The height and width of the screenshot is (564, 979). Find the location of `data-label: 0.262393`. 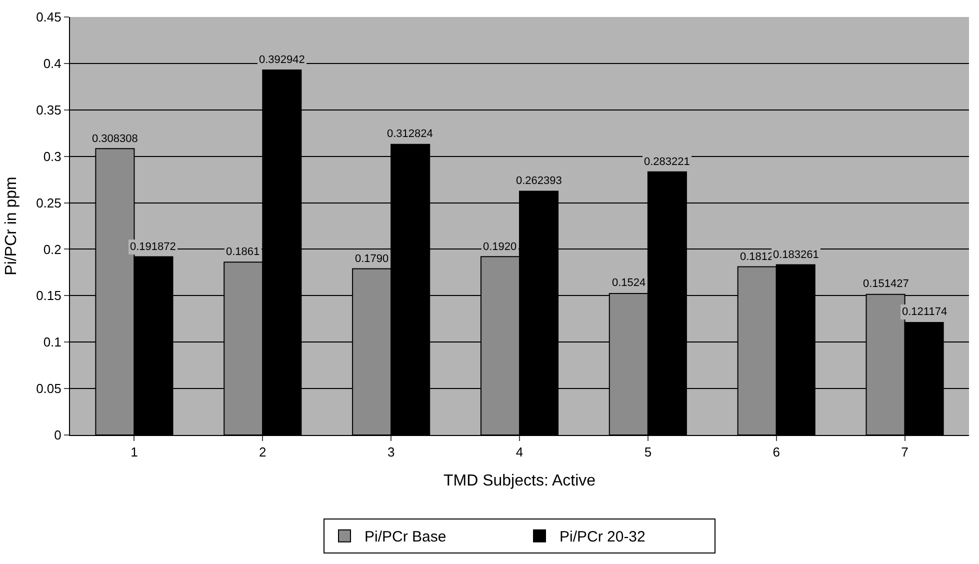

data-label: 0.262393 is located at coordinates (539, 181).